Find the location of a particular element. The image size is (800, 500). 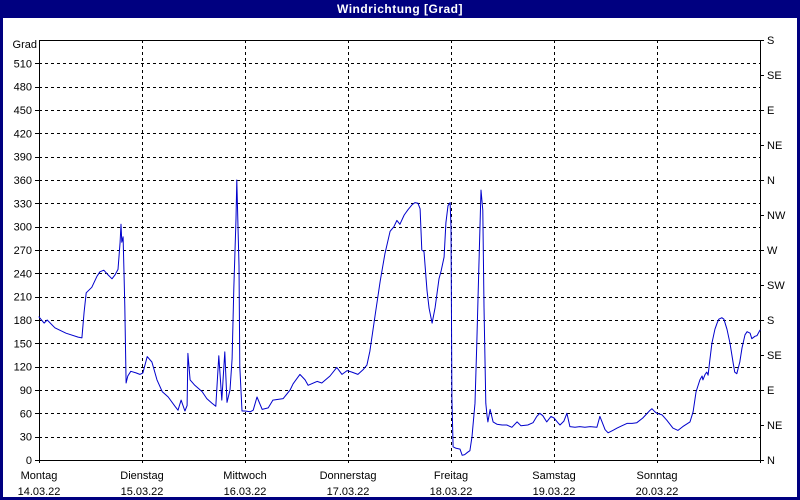

y-axis-tick-label: 150 is located at coordinates (23, 344).